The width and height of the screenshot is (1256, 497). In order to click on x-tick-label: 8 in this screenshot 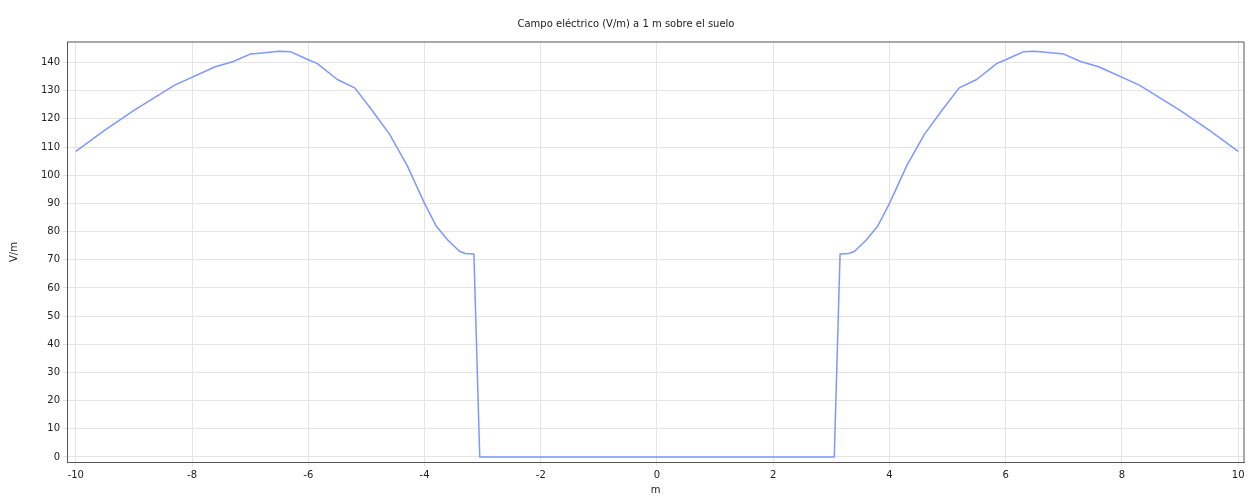, I will do `click(1122, 474)`.